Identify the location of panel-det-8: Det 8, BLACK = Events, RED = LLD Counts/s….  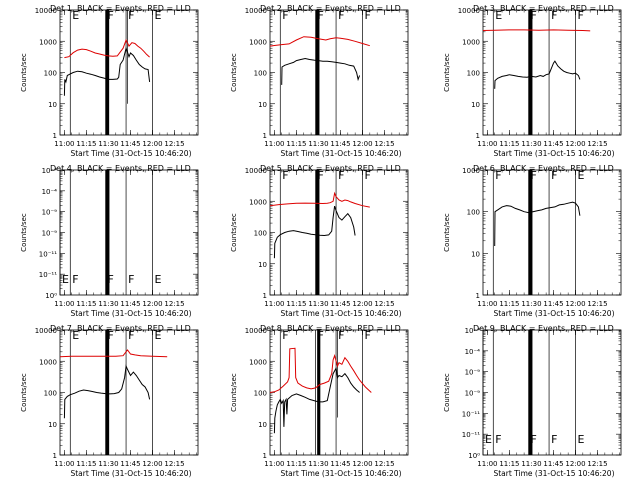
(319, 401).